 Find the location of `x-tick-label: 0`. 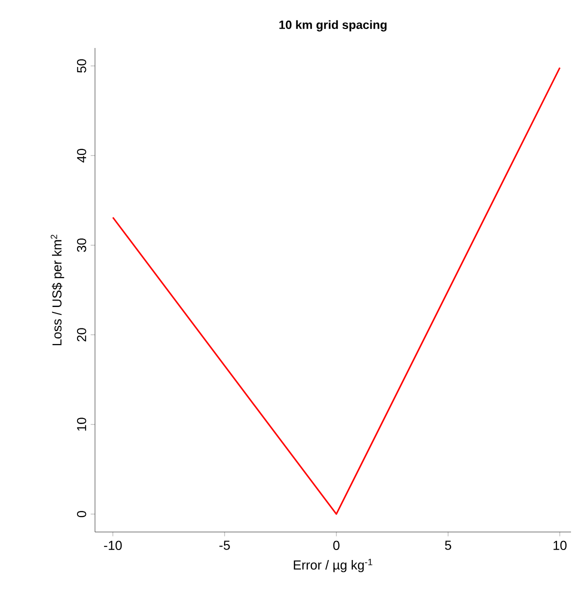

x-tick-label: 0 is located at coordinates (336, 545).